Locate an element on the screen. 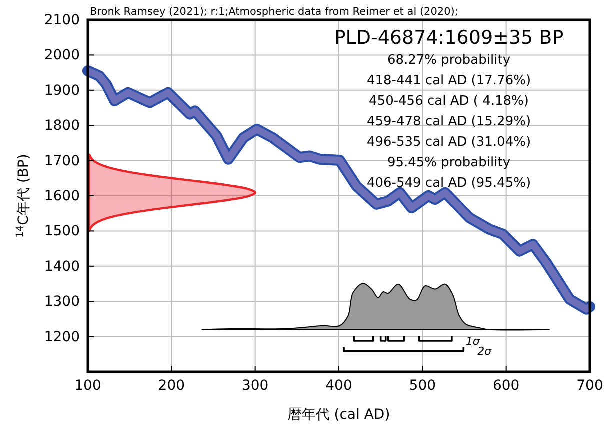 The image size is (614, 429). x-tick-label: 300 is located at coordinates (255, 386).